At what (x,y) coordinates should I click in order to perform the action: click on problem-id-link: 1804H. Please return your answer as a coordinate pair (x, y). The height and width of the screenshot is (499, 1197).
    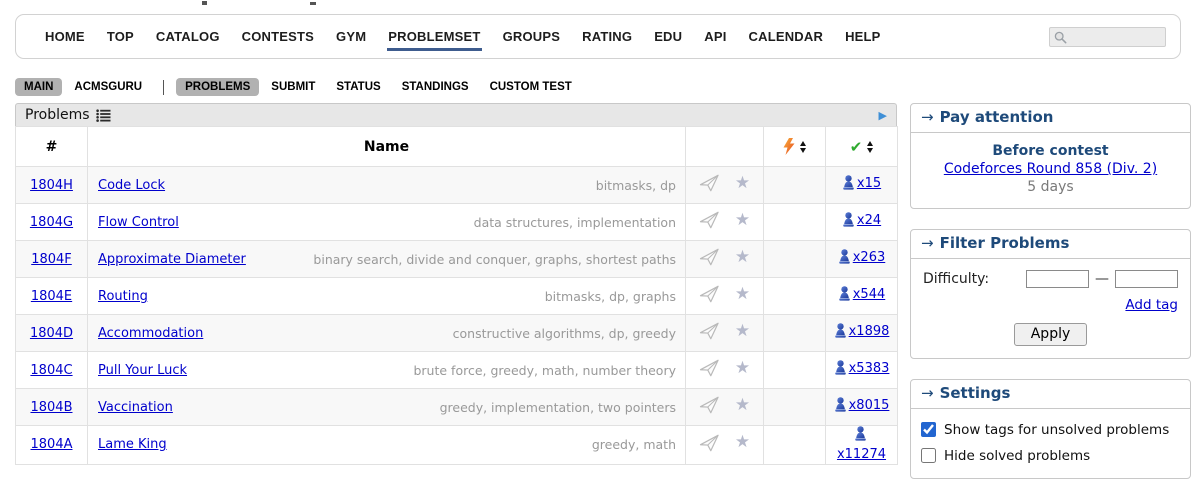
    Looking at the image, I should click on (51, 185).